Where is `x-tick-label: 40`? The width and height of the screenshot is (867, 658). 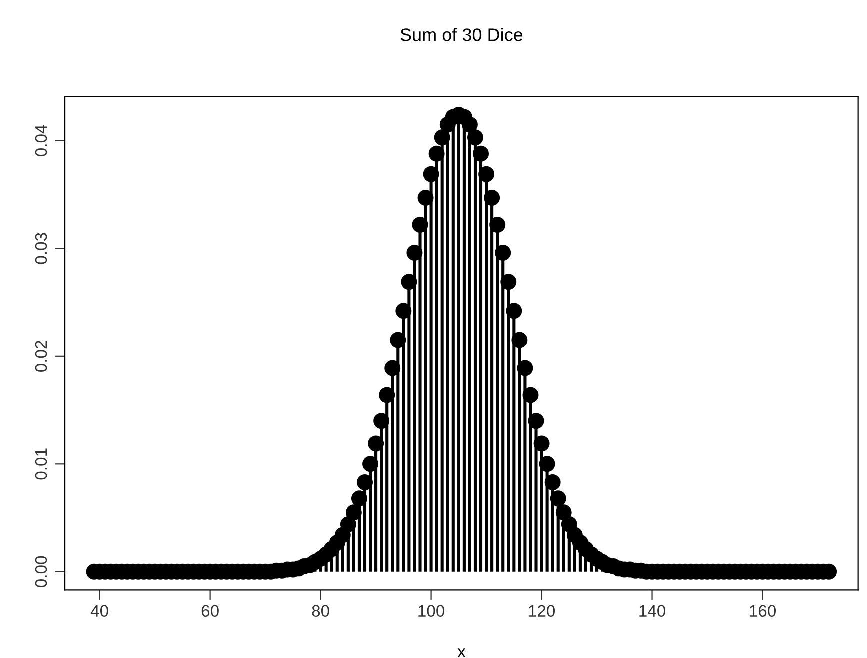 x-tick-label: 40 is located at coordinates (99, 611).